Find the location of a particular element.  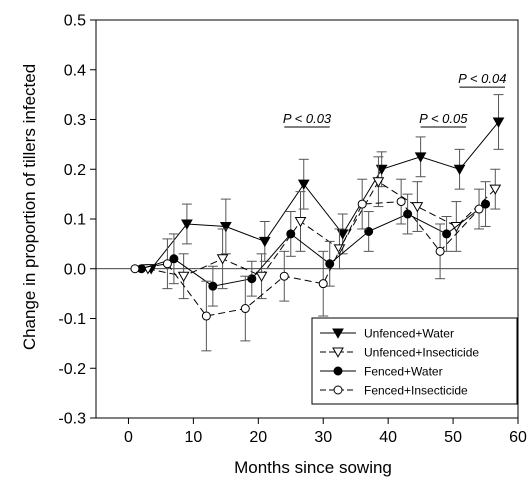

y-tick-label: 0.1 is located at coordinates (75, 220).